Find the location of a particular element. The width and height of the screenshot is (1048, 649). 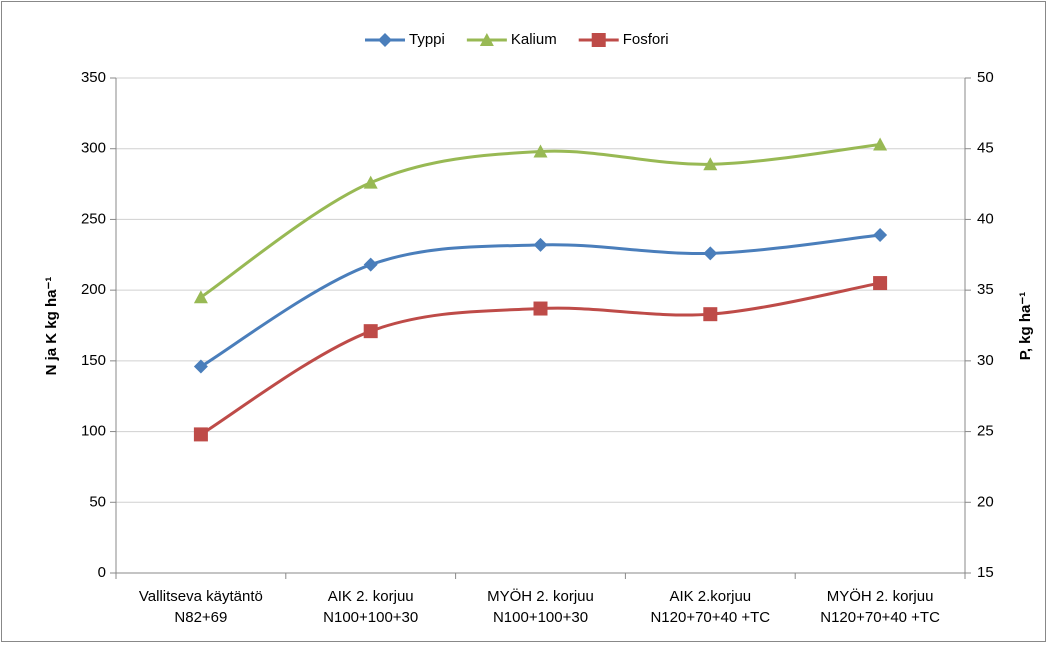

y2-tick-label: 15 is located at coordinates (985, 572).